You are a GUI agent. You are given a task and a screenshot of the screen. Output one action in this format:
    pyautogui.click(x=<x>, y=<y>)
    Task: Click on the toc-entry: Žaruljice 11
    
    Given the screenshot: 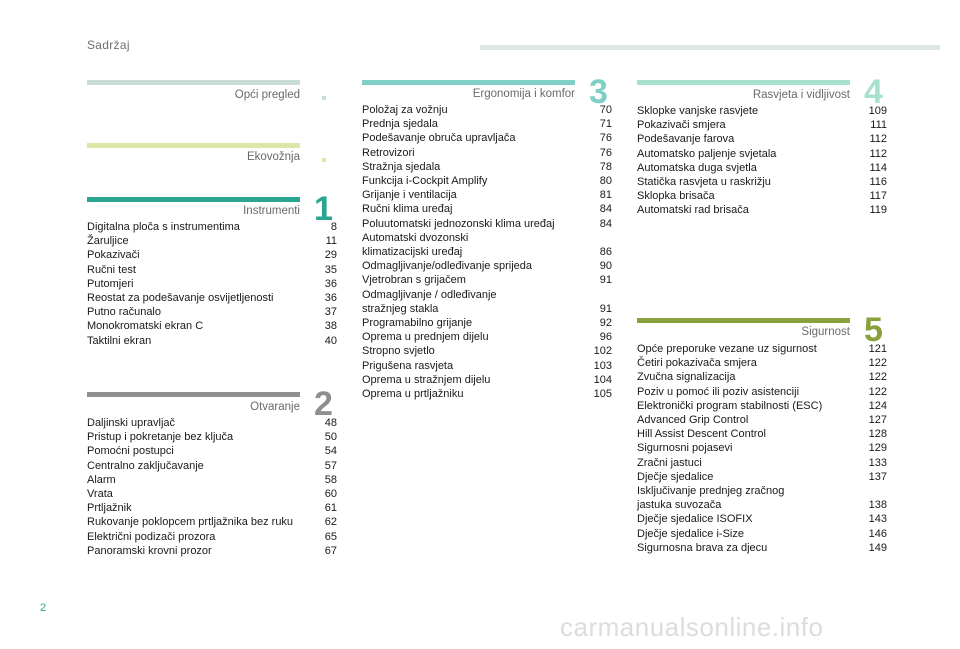 What is the action you would take?
    pyautogui.click(x=212, y=241)
    